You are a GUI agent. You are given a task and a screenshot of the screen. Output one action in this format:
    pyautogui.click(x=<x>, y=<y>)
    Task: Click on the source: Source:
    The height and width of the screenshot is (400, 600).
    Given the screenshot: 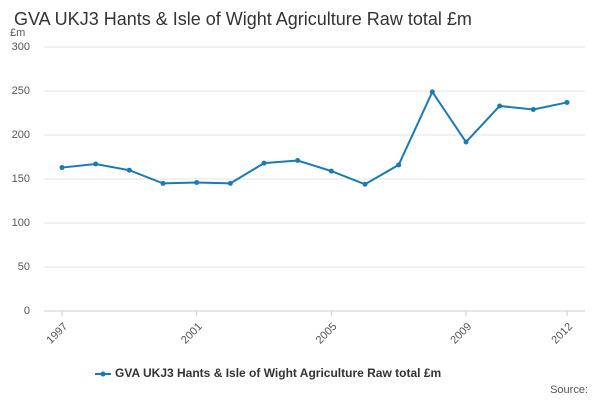 What is the action you would take?
    pyautogui.click(x=569, y=390)
    